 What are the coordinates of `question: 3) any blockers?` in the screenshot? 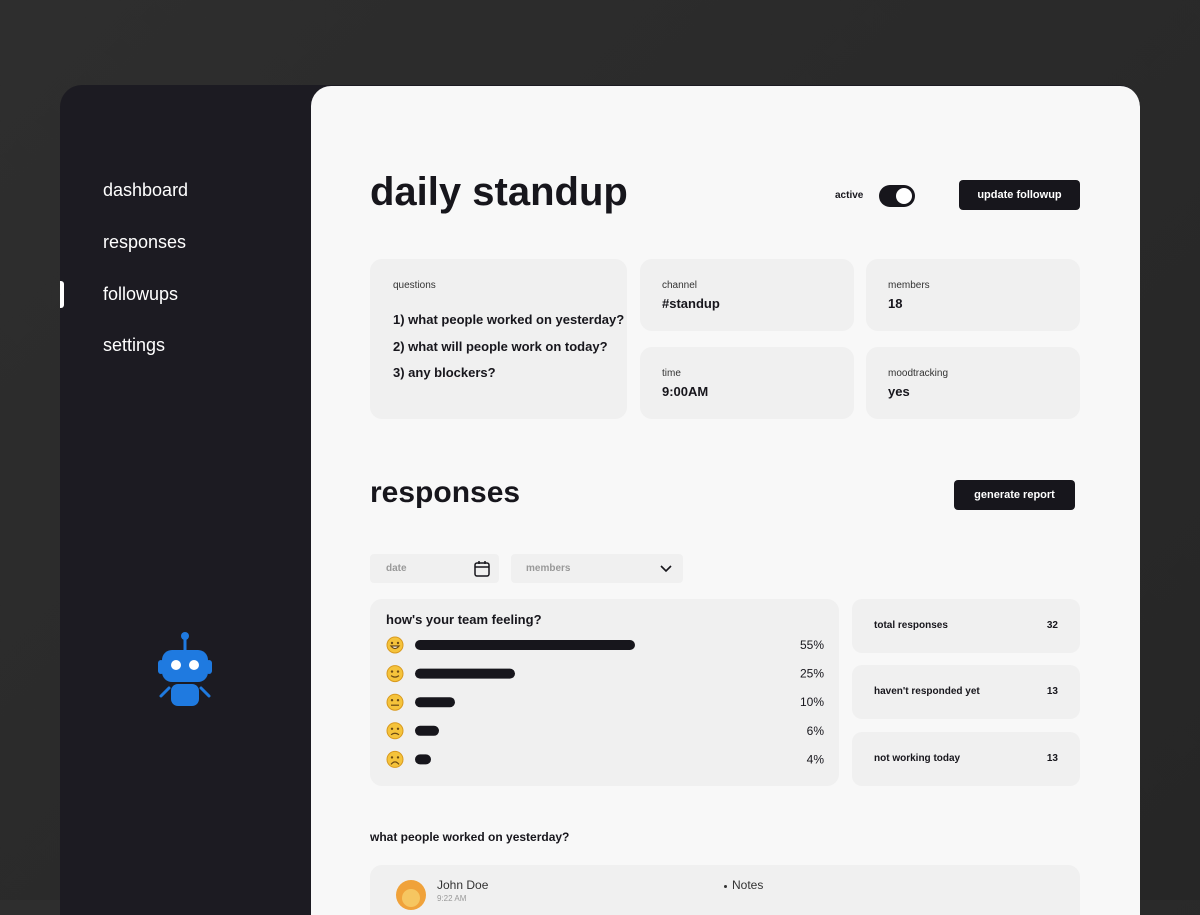 It's located at (444, 372).